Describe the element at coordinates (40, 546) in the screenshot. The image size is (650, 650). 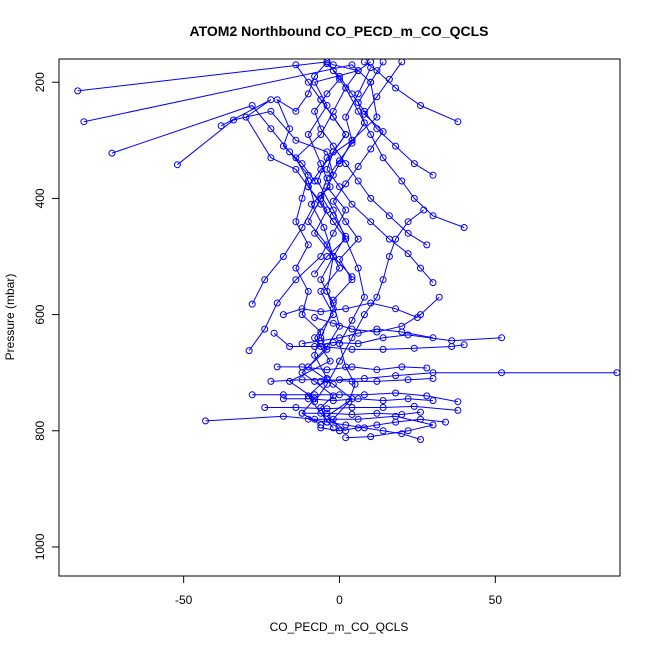
I see `y-tick-label: 1000` at that location.